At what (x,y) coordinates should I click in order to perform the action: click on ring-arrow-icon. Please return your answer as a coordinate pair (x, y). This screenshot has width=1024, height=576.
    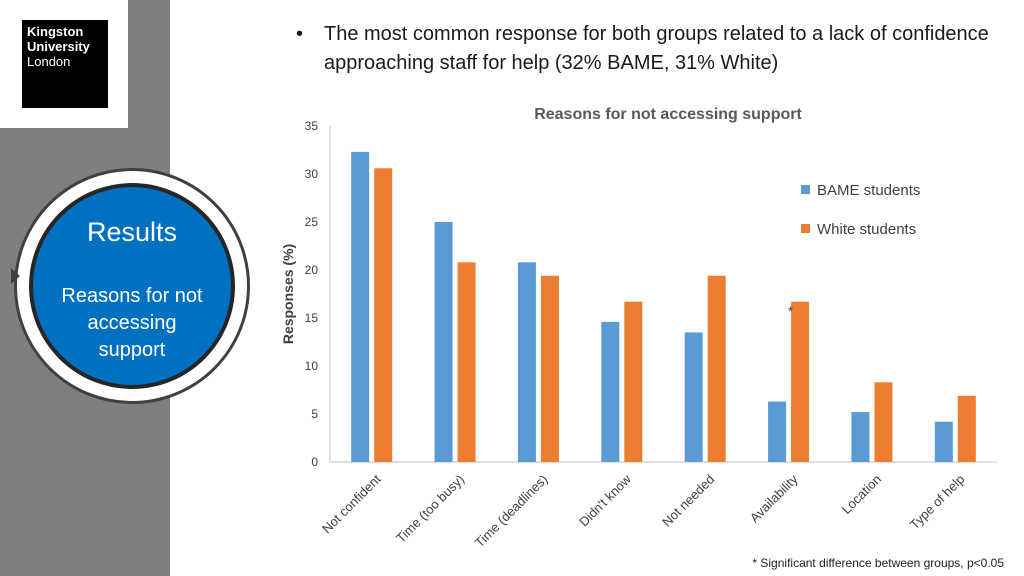
    Looking at the image, I should click on (15, 276).